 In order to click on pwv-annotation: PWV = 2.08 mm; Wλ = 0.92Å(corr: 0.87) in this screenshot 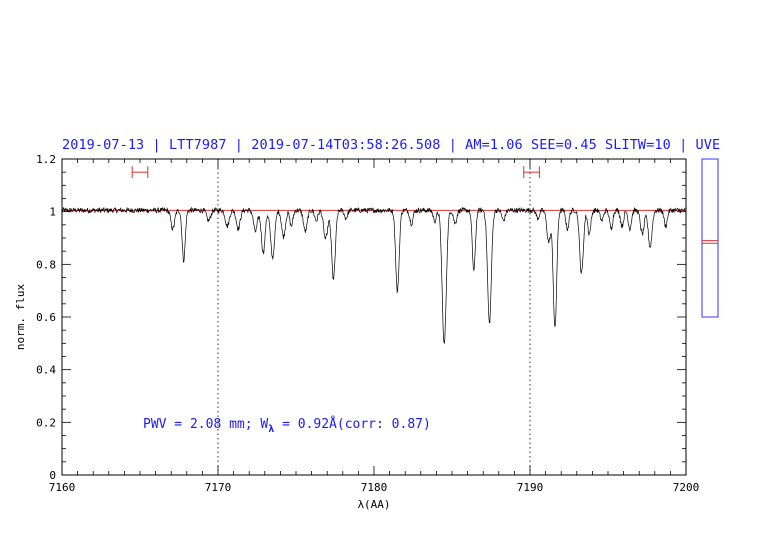, I will do `click(287, 425)`.